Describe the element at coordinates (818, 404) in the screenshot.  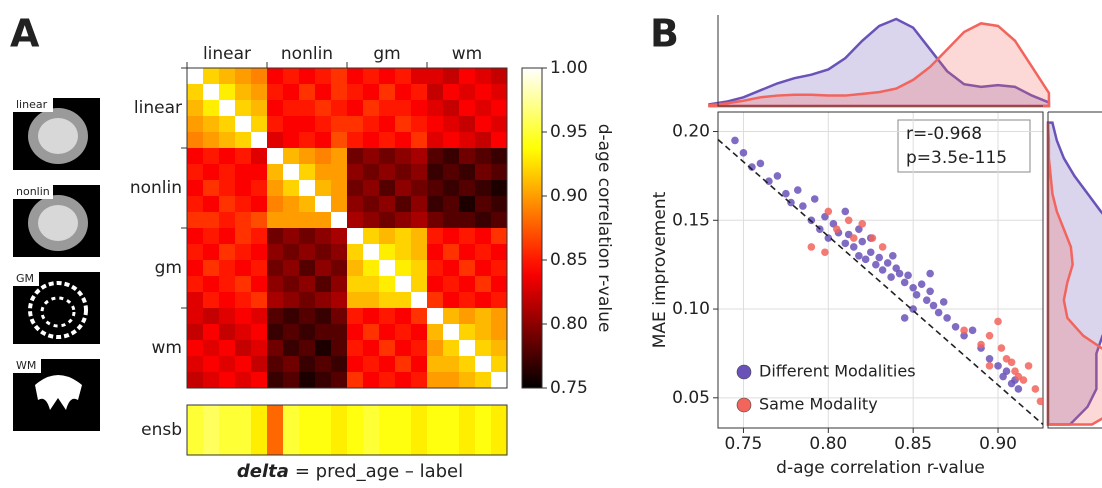
I see `legend-label: Same Modality` at that location.